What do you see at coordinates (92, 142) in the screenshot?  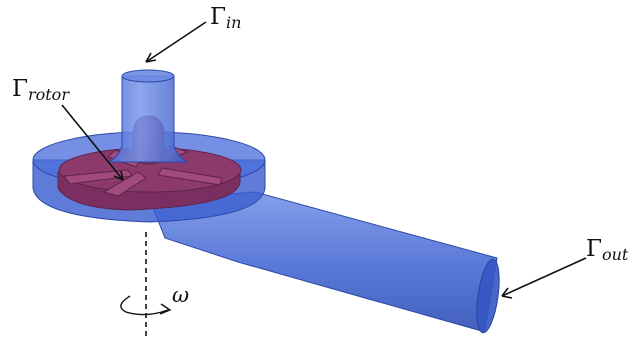 I see `rotor-arrow` at bounding box center [92, 142].